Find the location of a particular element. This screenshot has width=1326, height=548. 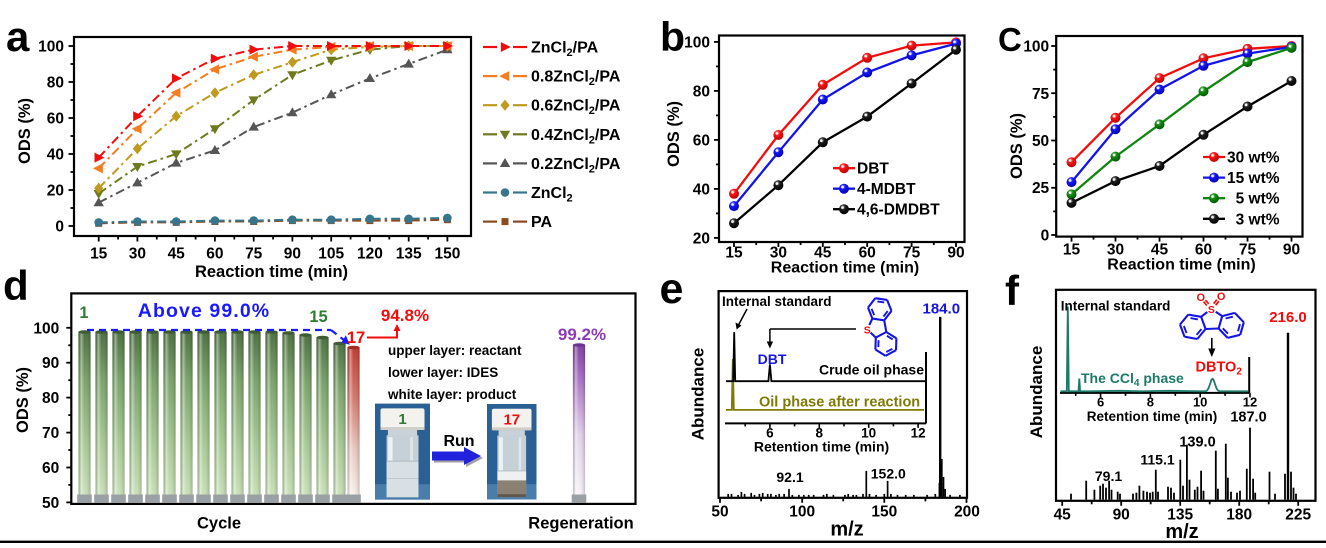

svg-text: 3 wt% is located at coordinates (1253, 219).